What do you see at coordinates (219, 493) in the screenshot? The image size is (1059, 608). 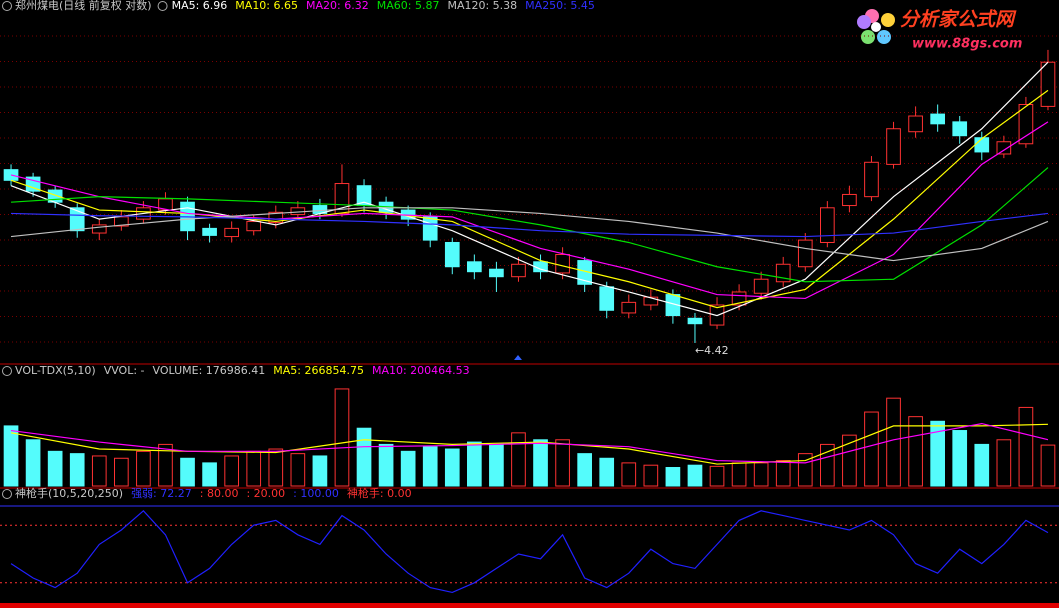 I see `legend-item: : 80.00` at bounding box center [219, 493].